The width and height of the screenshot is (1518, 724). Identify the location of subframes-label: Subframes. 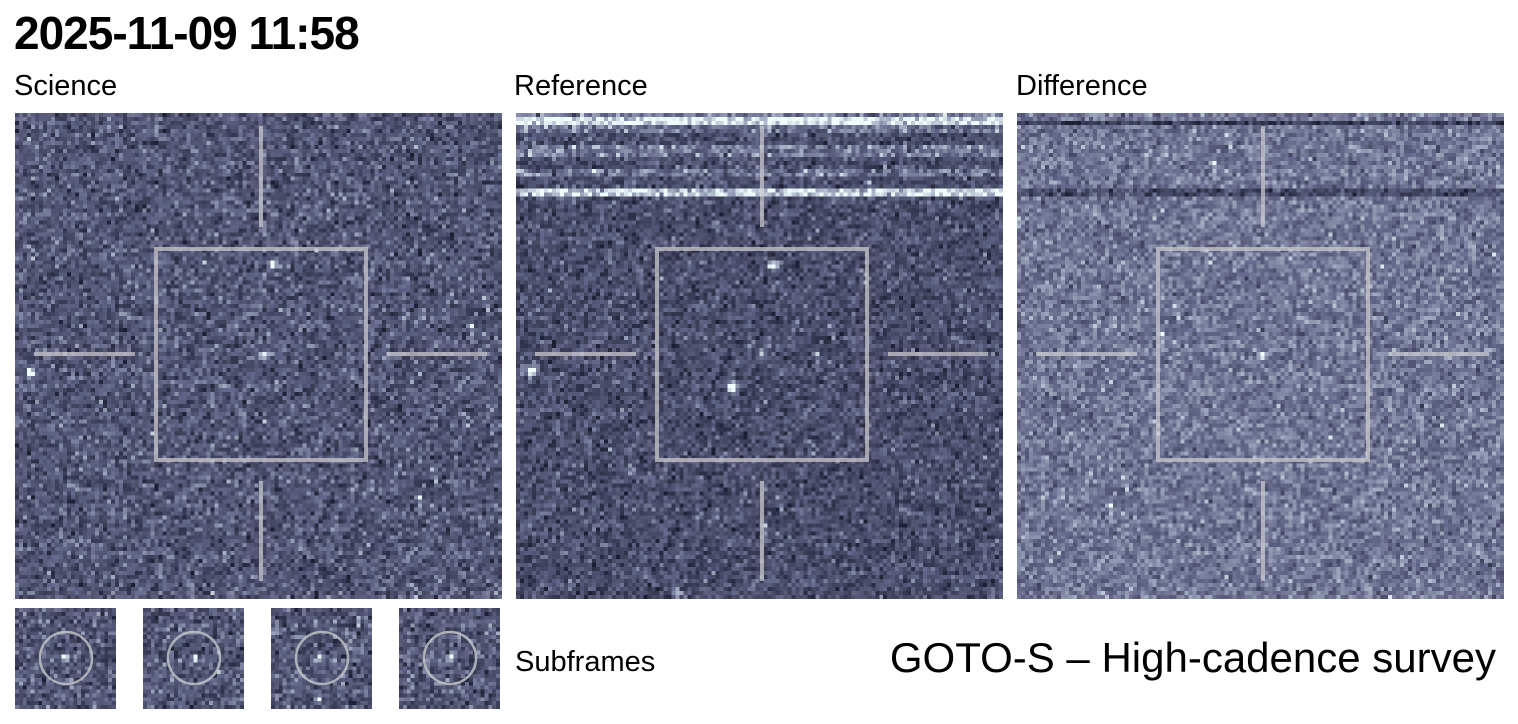
(585, 662).